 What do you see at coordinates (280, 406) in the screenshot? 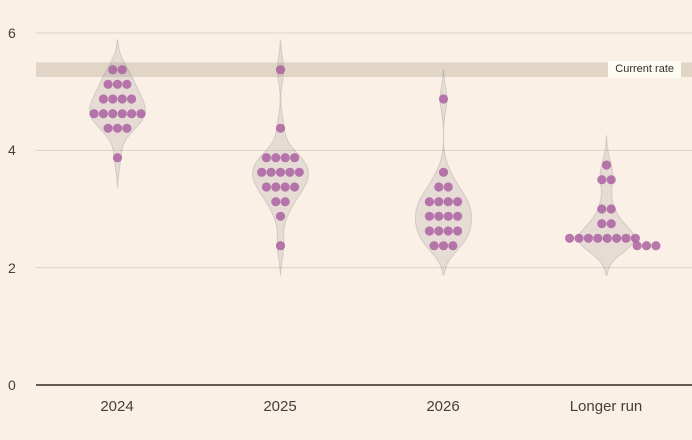
I see `x-axis-label-2025: 2025` at bounding box center [280, 406].